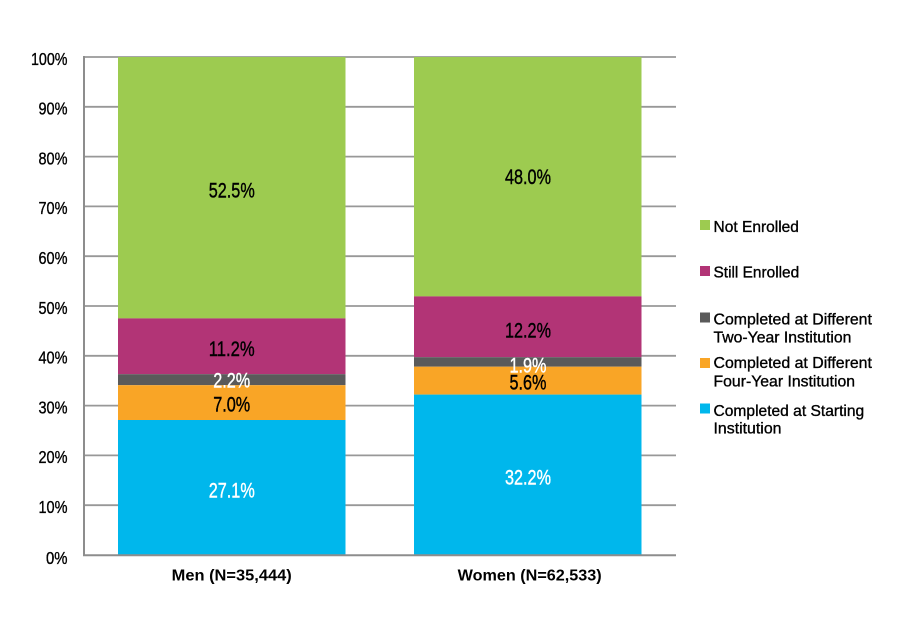 The width and height of the screenshot is (900, 625). I want to click on svg-text: 60%, so click(53, 258).